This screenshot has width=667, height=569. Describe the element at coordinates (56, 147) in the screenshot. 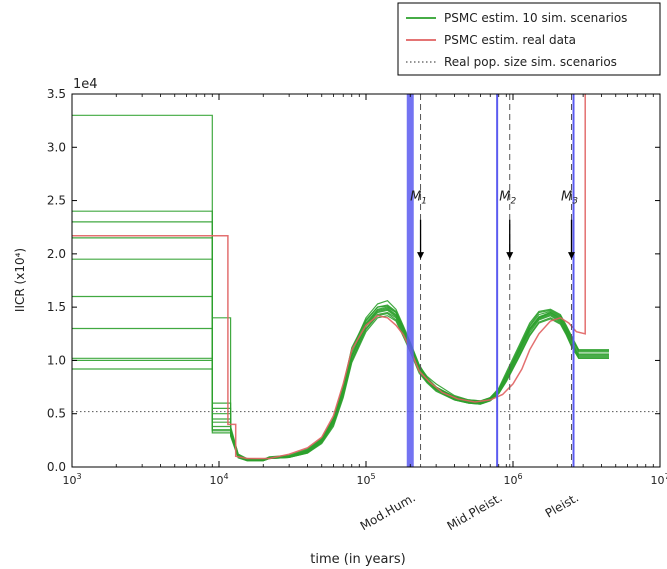

I see `y-tick-label-6: 3.0` at that location.